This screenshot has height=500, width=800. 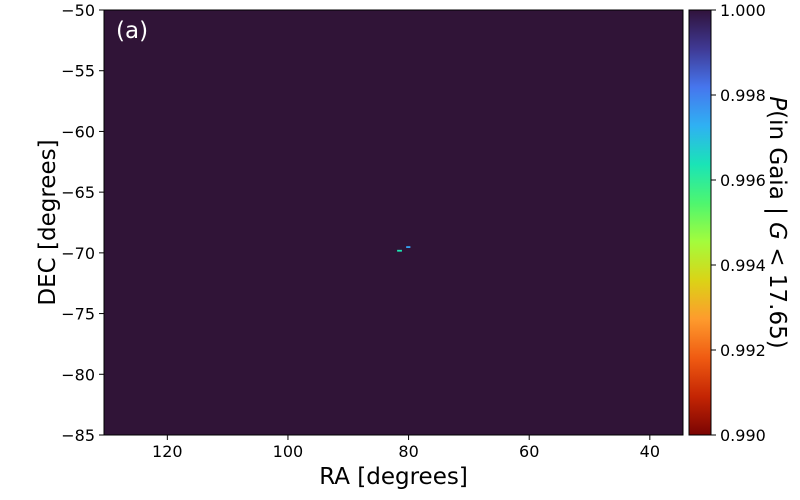 I want to click on x-tick-label-3: 60, so click(x=529, y=451).